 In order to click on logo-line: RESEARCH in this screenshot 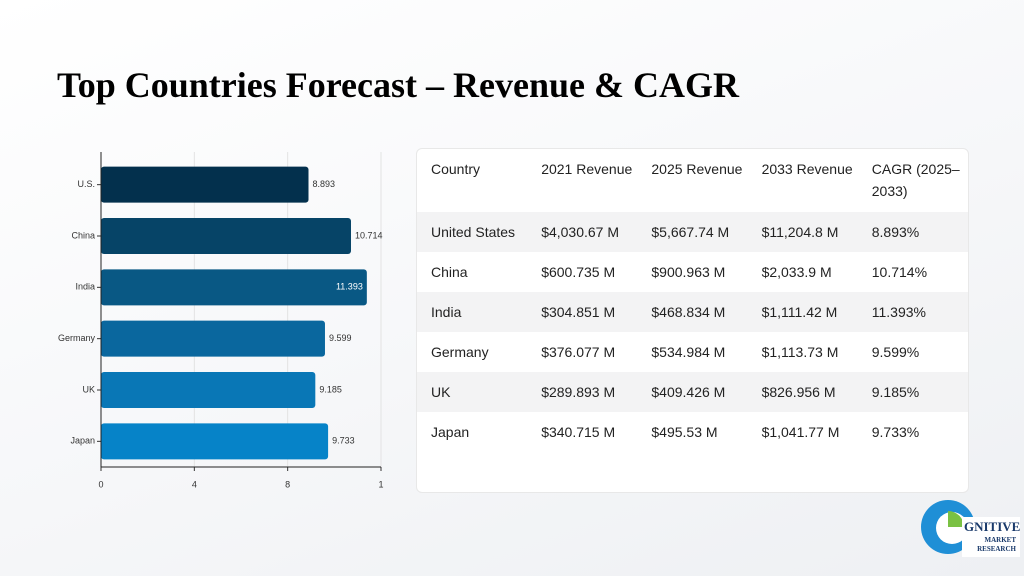, I will do `click(996, 549)`.